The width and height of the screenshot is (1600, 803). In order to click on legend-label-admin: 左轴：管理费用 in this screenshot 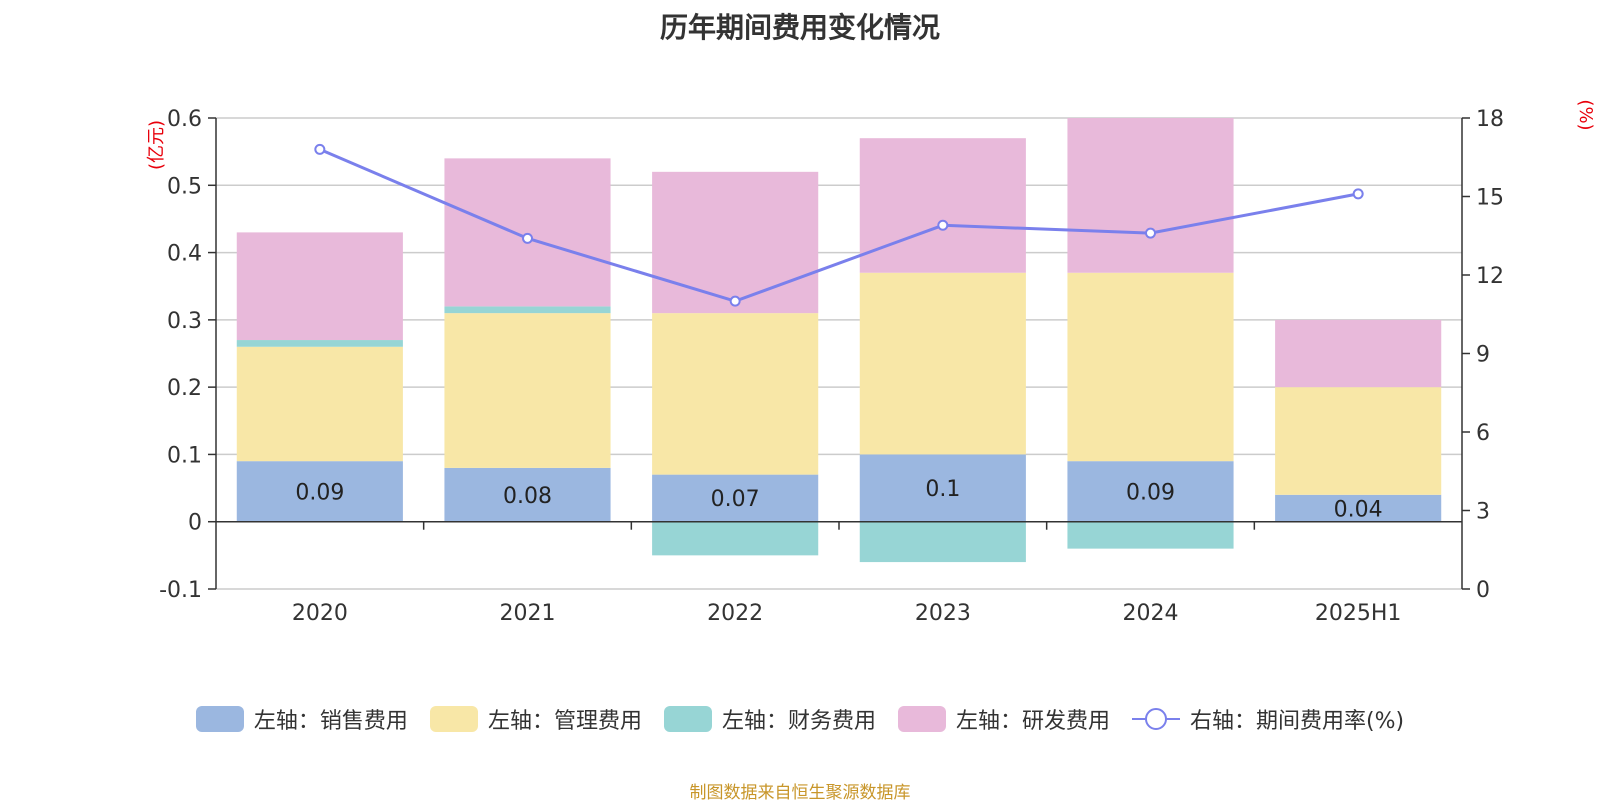, I will do `click(564, 721)`.